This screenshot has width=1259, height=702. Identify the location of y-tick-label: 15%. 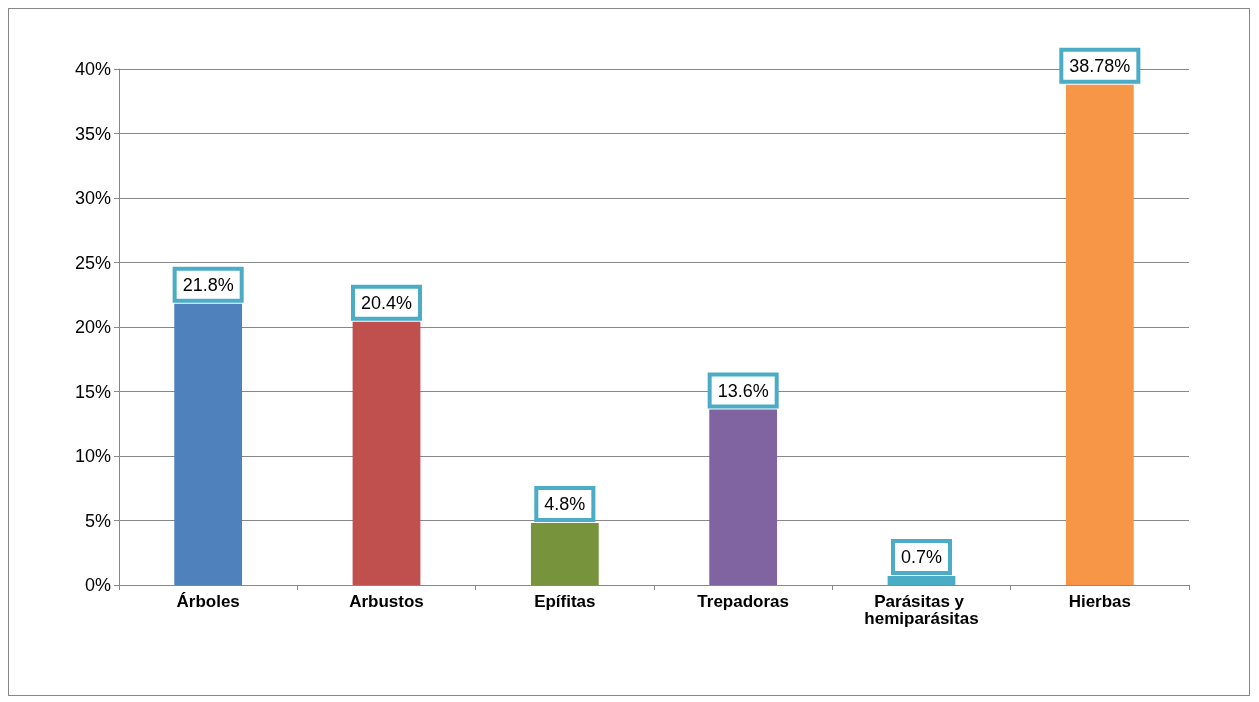
(92, 391).